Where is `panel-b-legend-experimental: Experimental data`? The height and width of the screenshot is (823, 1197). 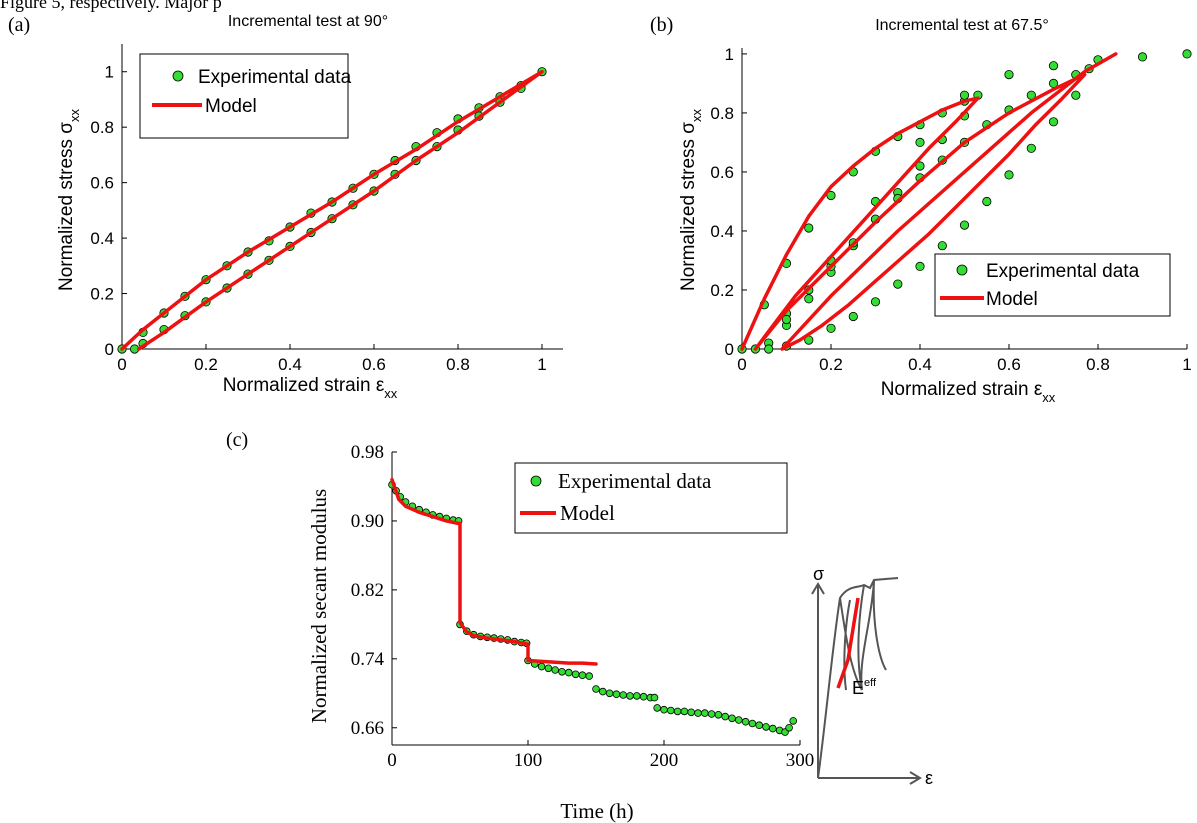
panel-b-legend-experimental: Experimental data is located at coordinates (1063, 271).